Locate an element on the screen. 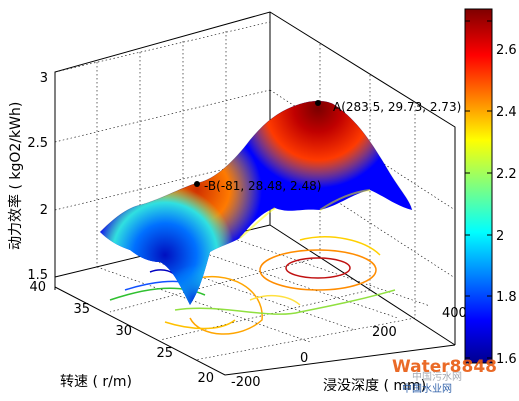 The height and width of the screenshot is (401, 519). svg-text: 0 is located at coordinates (304, 358).